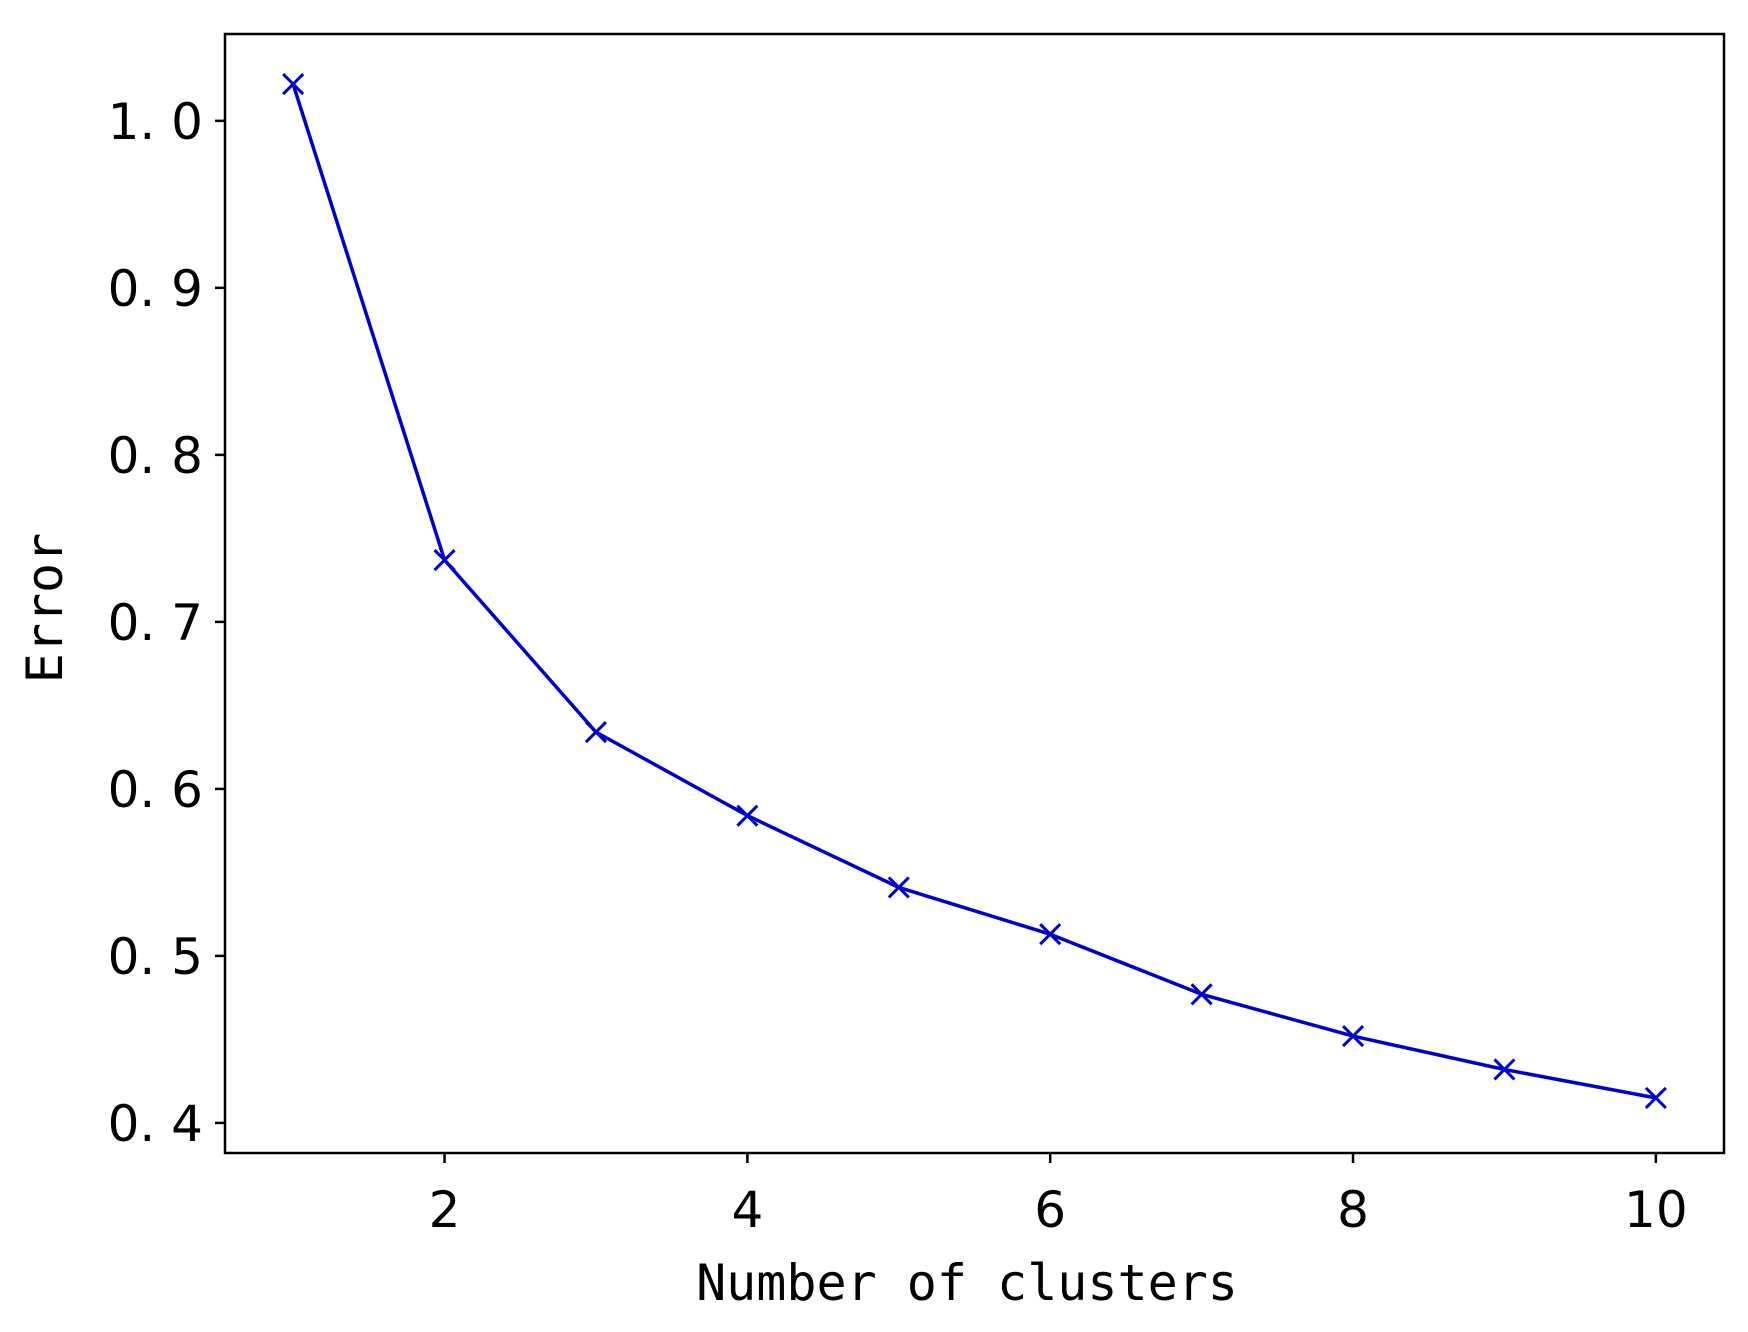 The image size is (1748, 1332). I want to click on x-tick-label: 10, so click(1656, 1210).